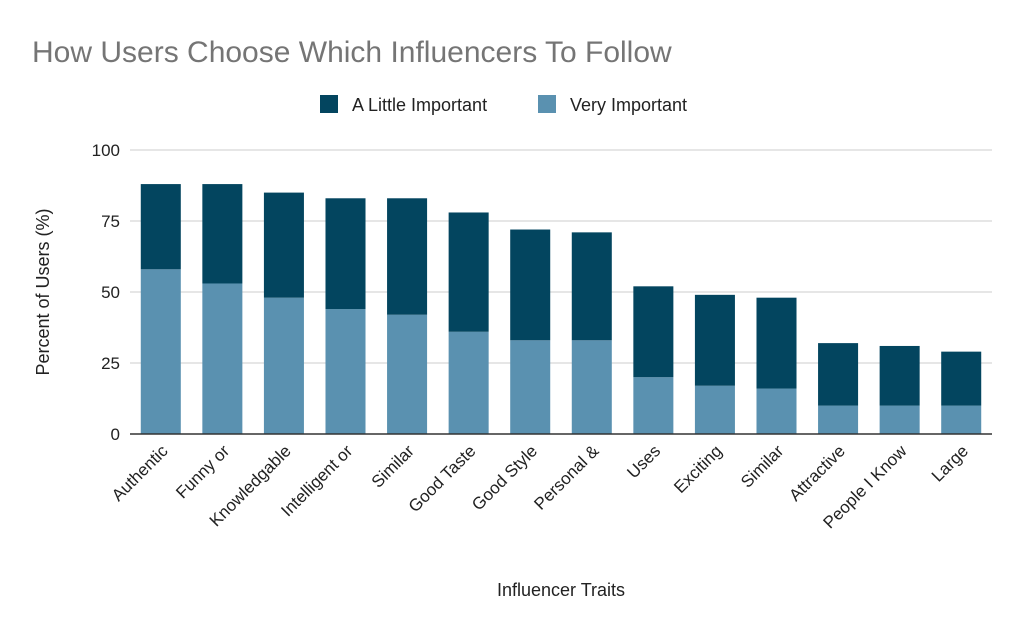 This screenshot has width=1024, height=633. I want to click on x-tick-label: Good Taste, so click(442, 478).